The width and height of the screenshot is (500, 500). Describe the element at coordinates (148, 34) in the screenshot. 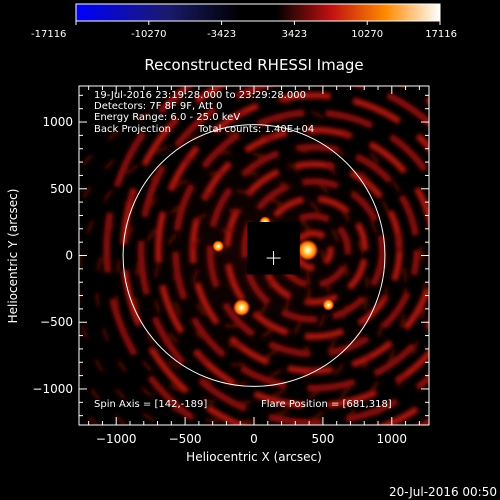

I see `colorbar-tick-label: -10270` at that location.